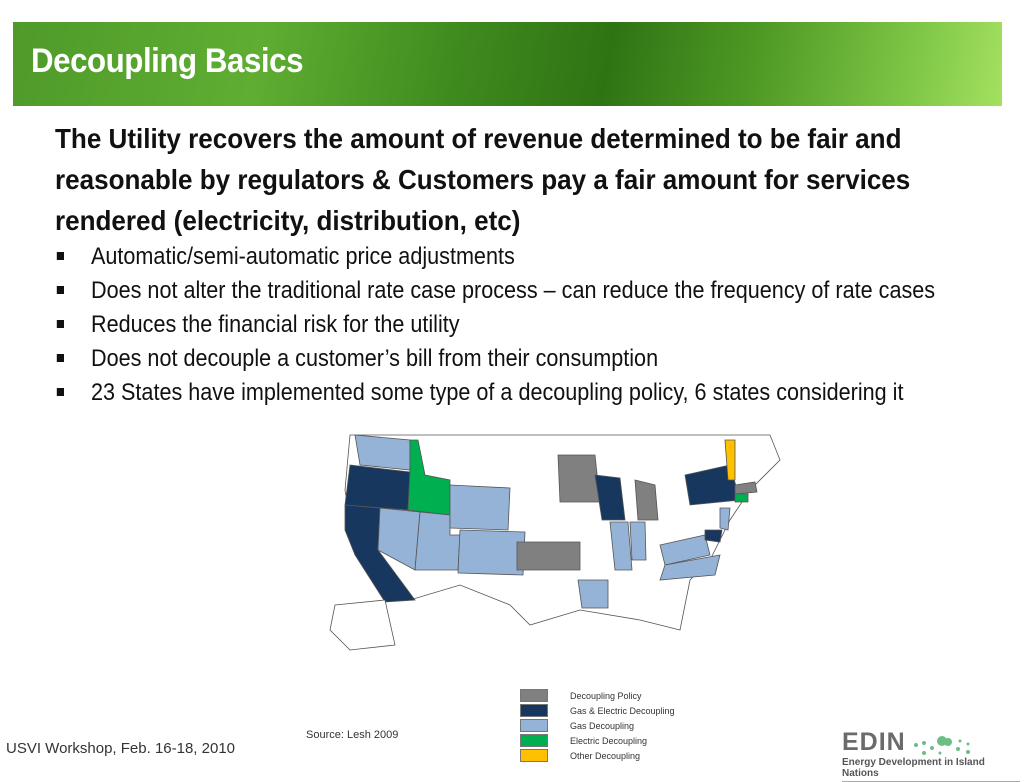 Image resolution: width=1024 pixels, height=782 pixels. What do you see at coordinates (362, 625) in the screenshot?
I see `state-alaska` at bounding box center [362, 625].